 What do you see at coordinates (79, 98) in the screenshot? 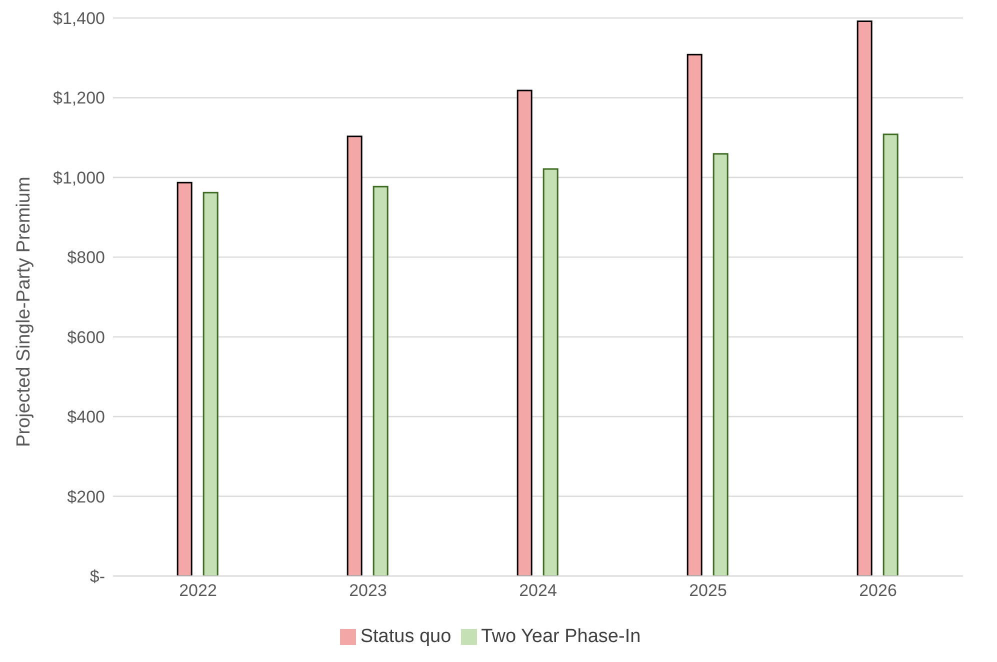
I see `y-tick-label: $1,200` at bounding box center [79, 98].